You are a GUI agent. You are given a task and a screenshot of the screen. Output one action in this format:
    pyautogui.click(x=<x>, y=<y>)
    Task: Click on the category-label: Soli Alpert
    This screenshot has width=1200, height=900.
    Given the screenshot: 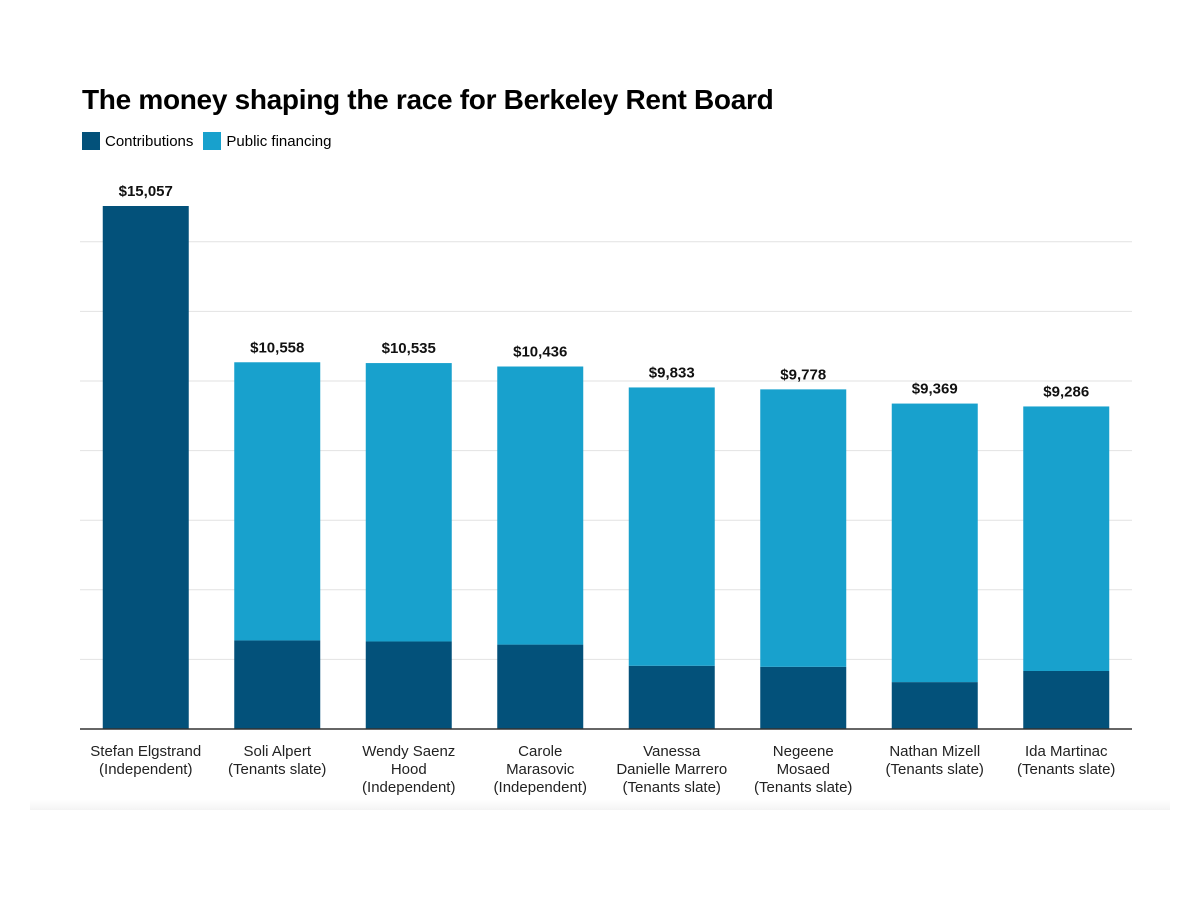 What is the action you would take?
    pyautogui.click(x=277, y=751)
    